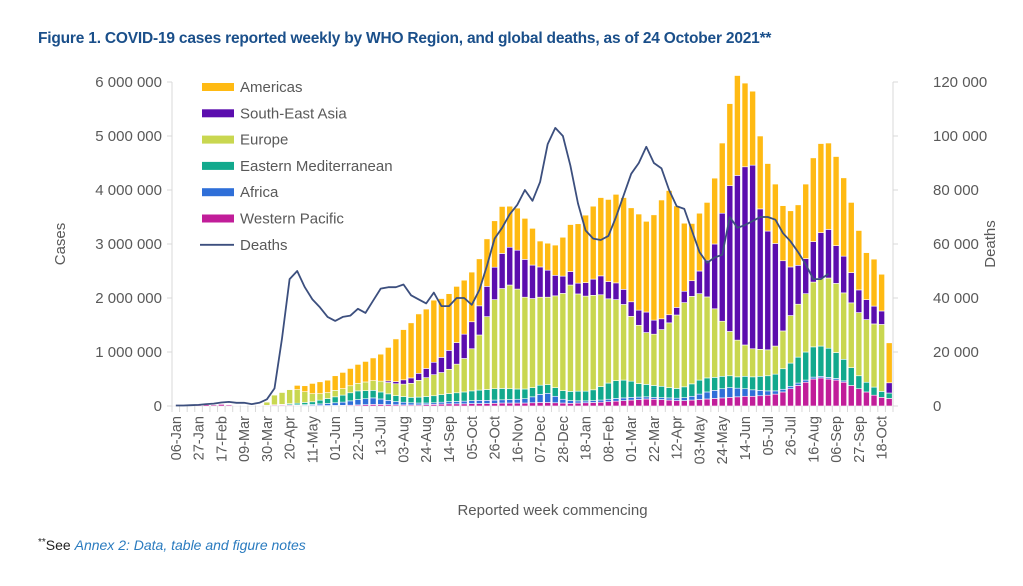  I want to click on x-tick-label: 16-Aug, so click(814, 439).